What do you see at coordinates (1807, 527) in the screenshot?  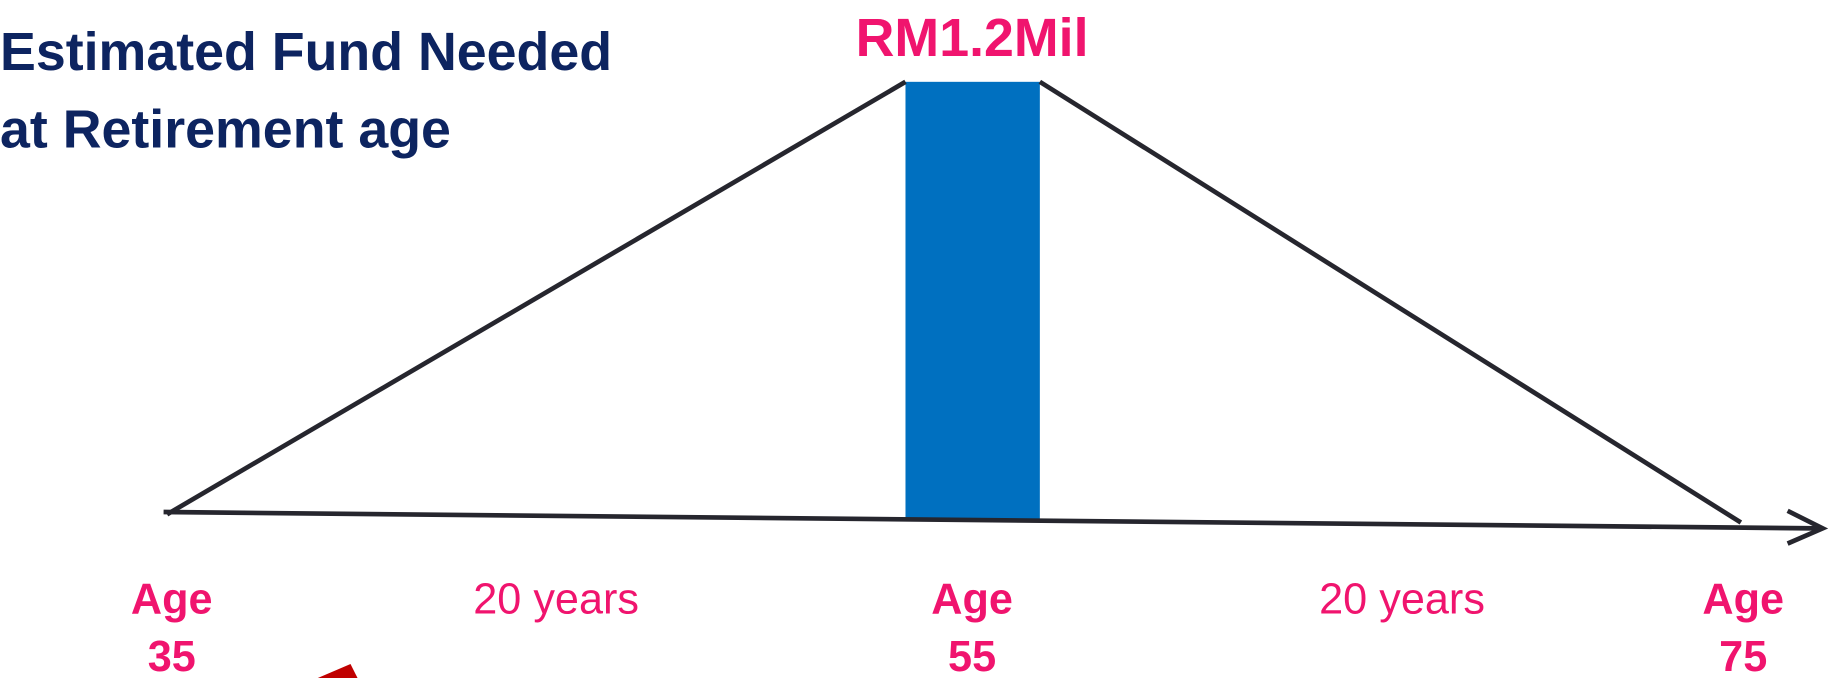 I see `axis-arrow` at bounding box center [1807, 527].